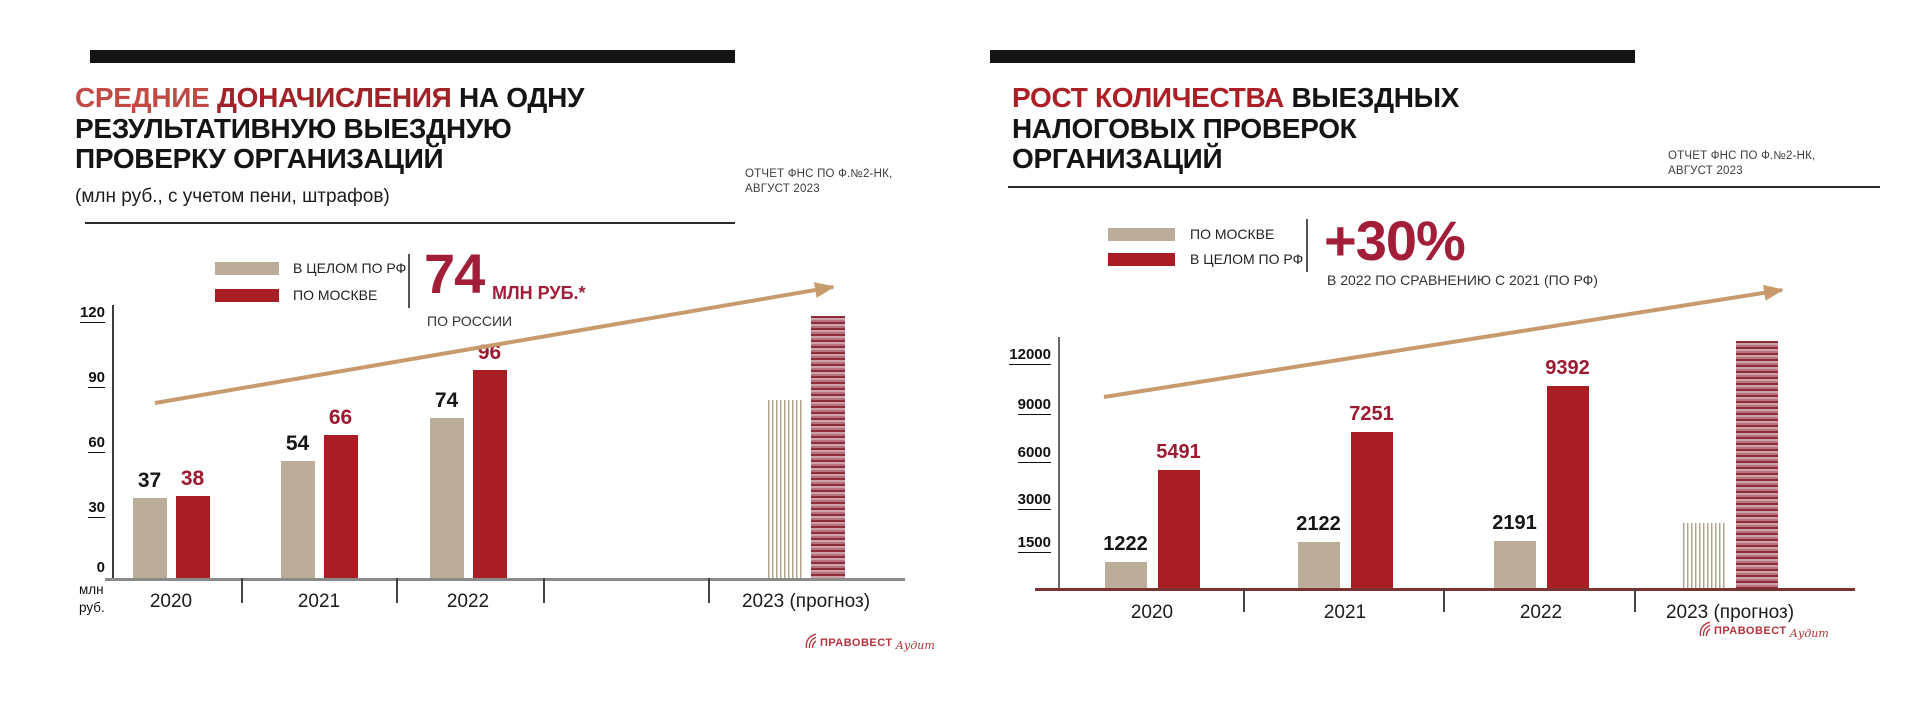 This screenshot has width=1920, height=715. What do you see at coordinates (1371, 414) in the screenshot?
I see `bar-value-label: 7251` at bounding box center [1371, 414].